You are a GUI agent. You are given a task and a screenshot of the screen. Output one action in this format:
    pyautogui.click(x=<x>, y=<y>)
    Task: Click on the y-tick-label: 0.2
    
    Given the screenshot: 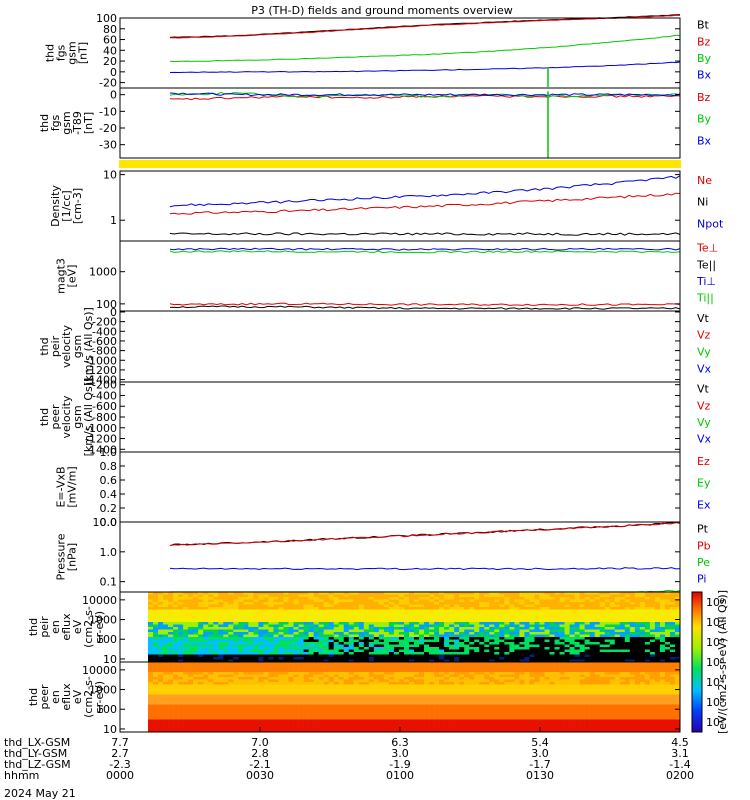 What is the action you would take?
    pyautogui.click(x=109, y=508)
    